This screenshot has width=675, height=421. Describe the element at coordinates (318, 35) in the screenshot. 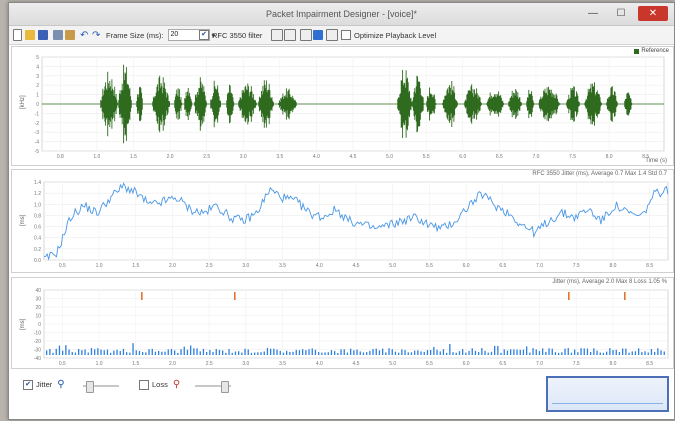

I see `view-icon` at that location.